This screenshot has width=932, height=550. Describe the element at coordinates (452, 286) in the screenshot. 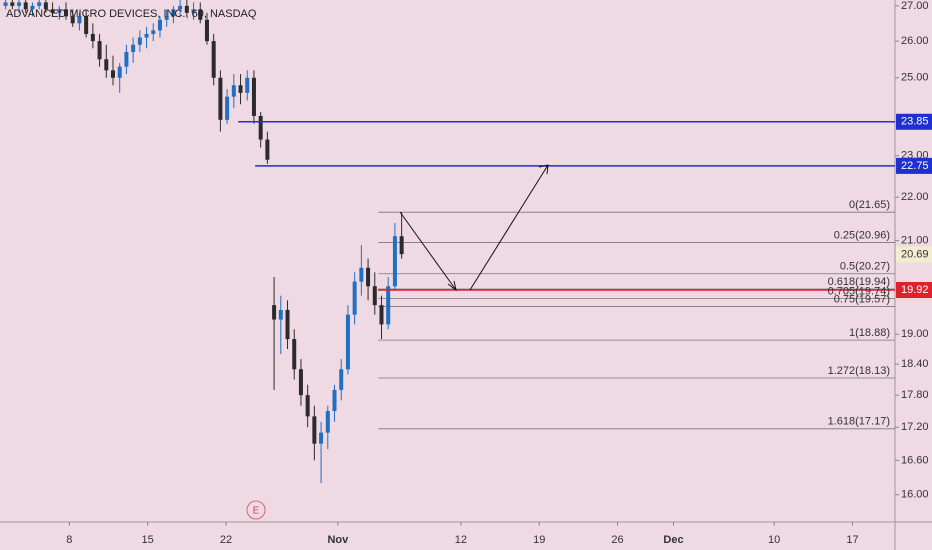

I see `arrow-head` at that location.